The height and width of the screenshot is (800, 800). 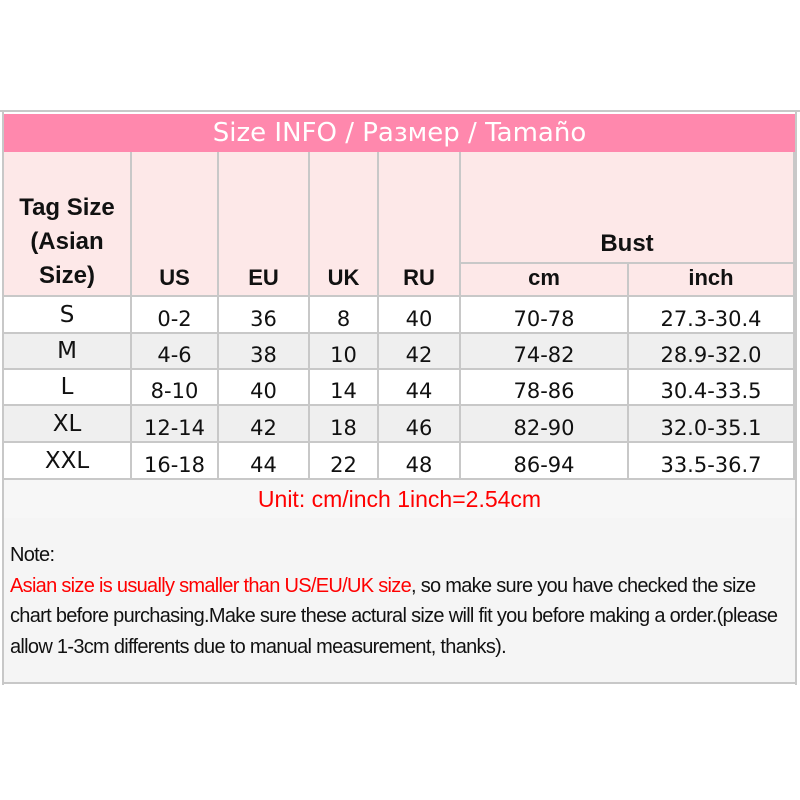 I want to click on cell-us: 8-10, so click(x=175, y=388).